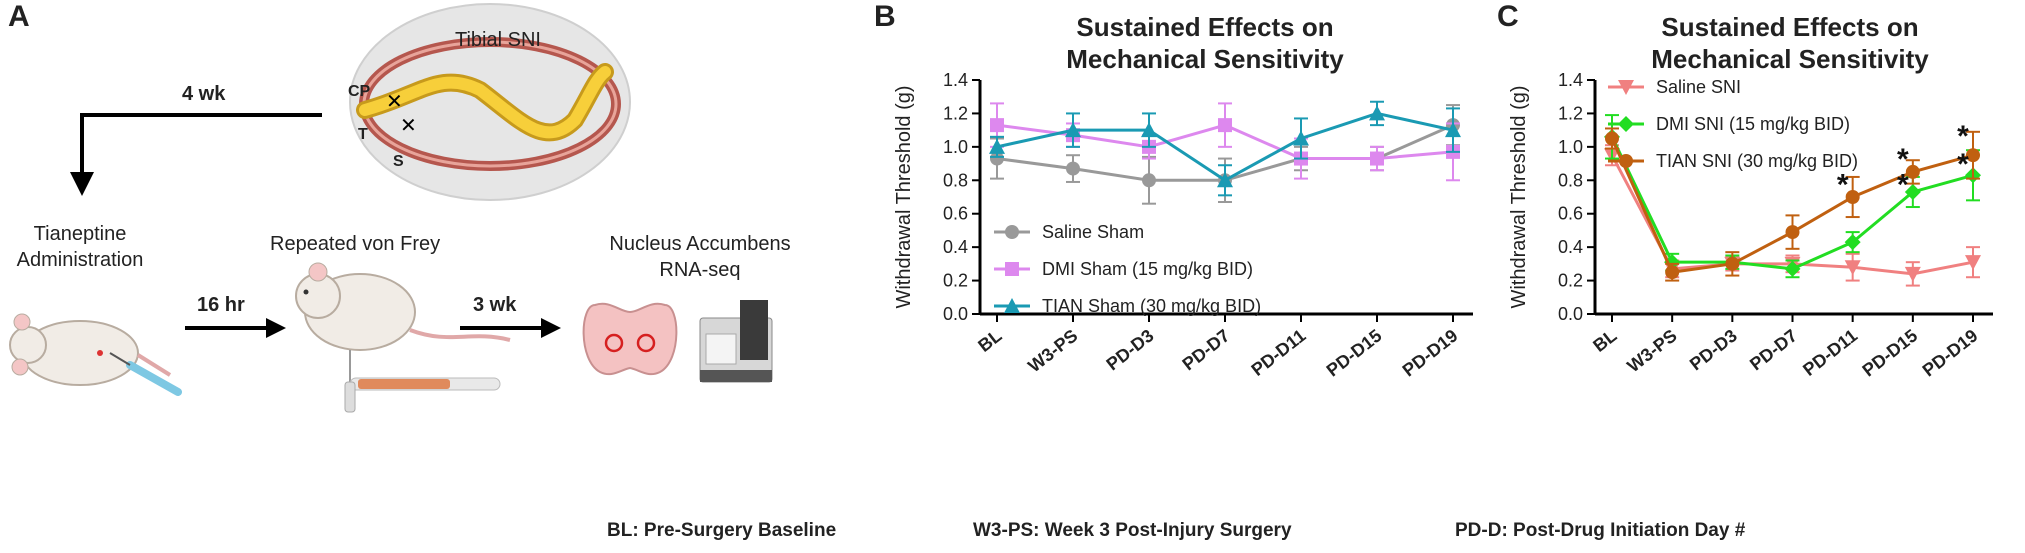 The image size is (2025, 553). I want to click on chart-b-y-tick-label: 0.6, so click(955, 214).